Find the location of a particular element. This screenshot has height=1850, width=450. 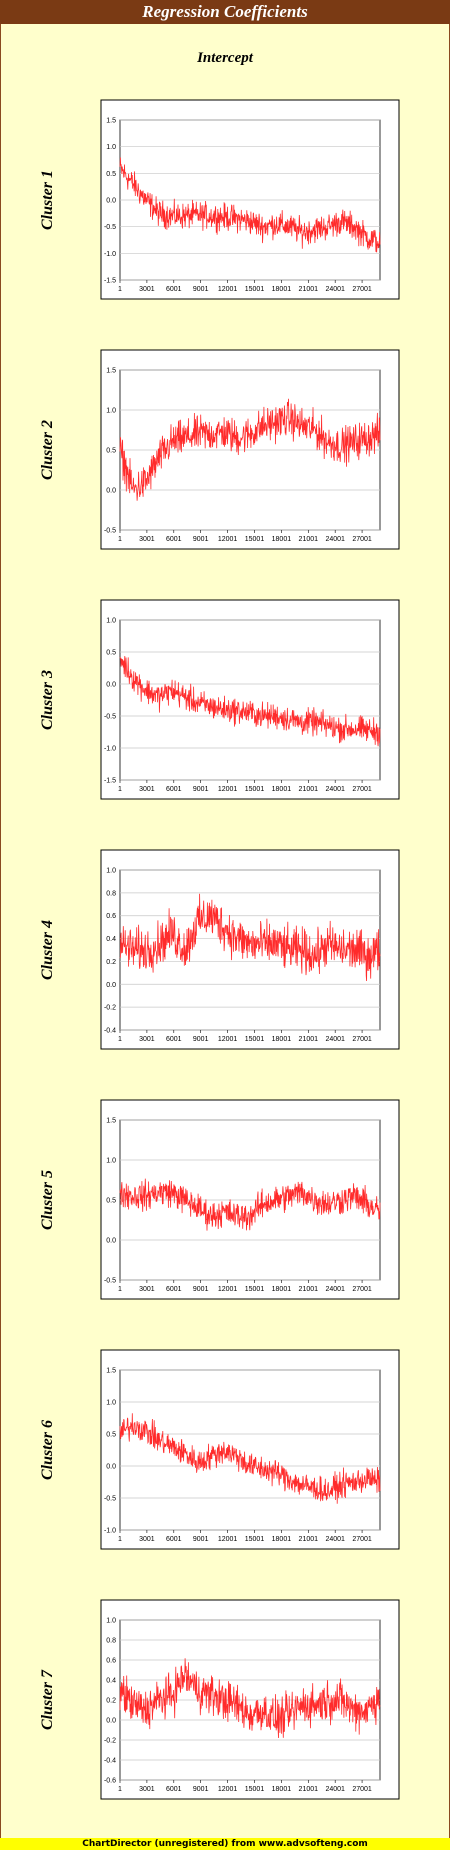

y-tick-label: 0.2 is located at coordinates (111, 1701).